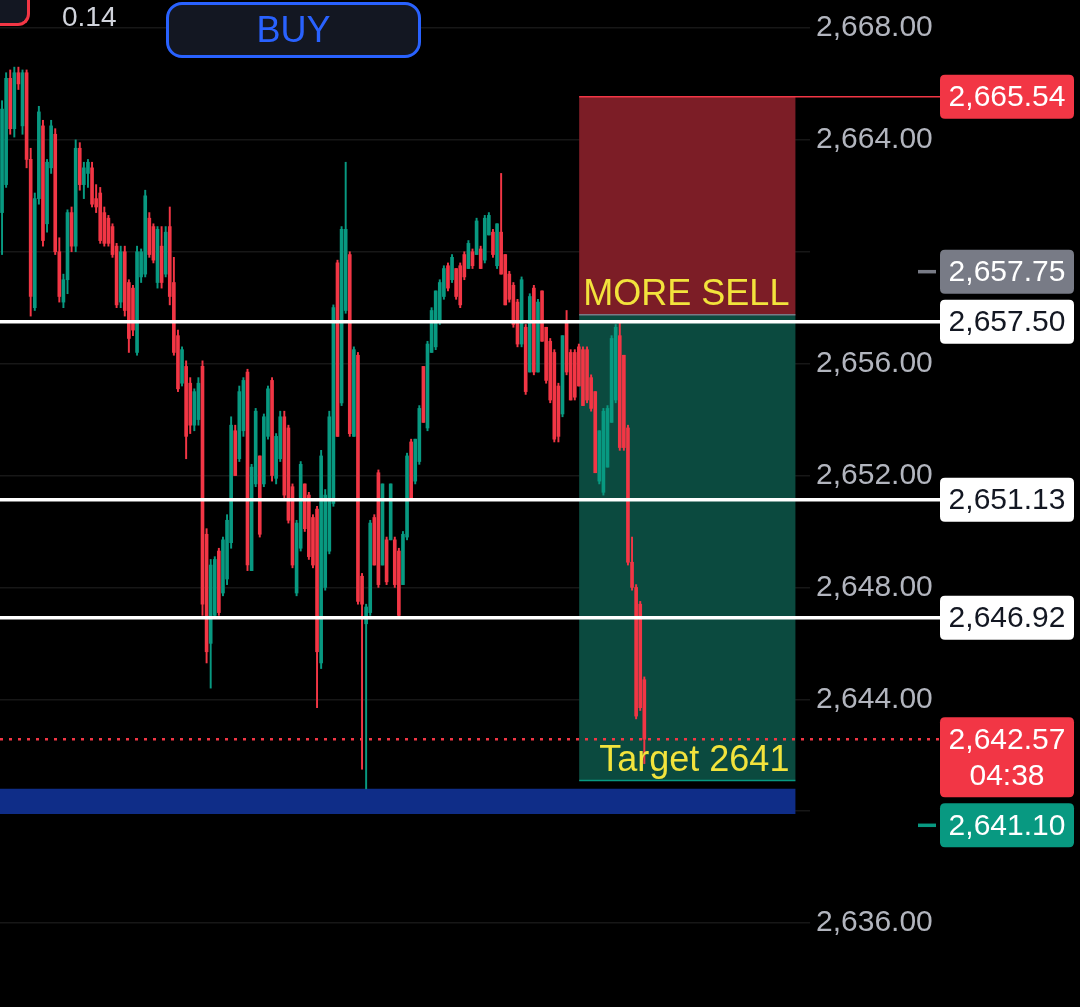 The image size is (1080, 1007). What do you see at coordinates (874, 697) in the screenshot?
I see `y-tick-label: 2,644.00` at bounding box center [874, 697].